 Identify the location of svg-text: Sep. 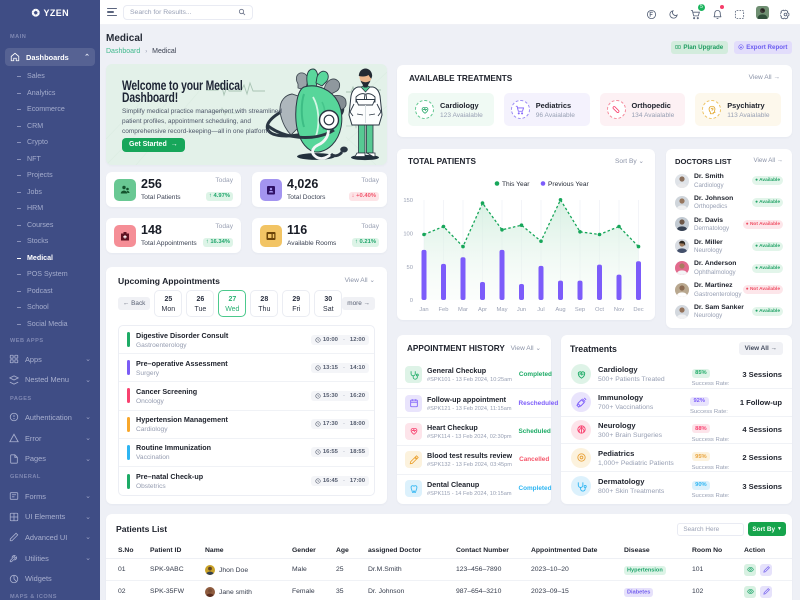
(580, 310).